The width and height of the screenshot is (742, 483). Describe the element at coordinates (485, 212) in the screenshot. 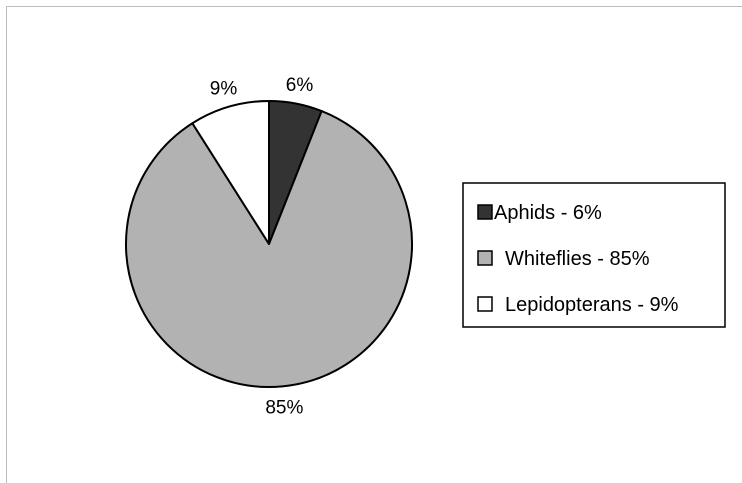

I see `legend-swatch-aphids` at that location.